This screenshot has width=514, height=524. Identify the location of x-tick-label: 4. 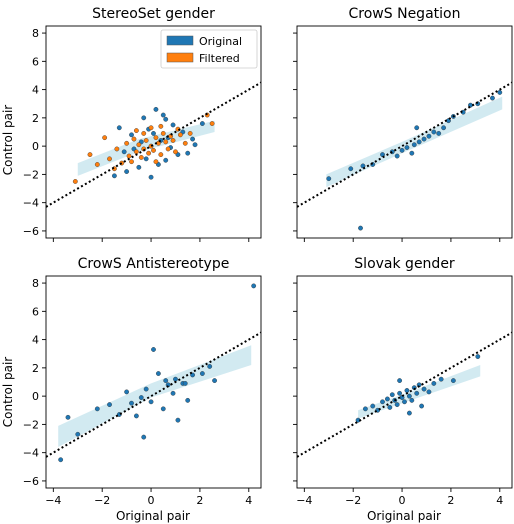
(499, 500).